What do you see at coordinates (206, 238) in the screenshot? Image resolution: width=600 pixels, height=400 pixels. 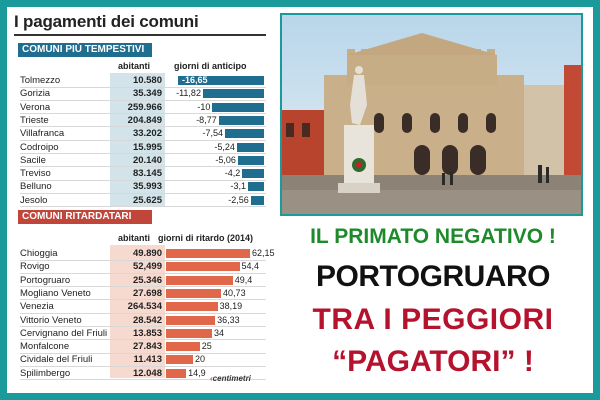 I see `late-col-giorni: giorni di ritardo (2014)` at bounding box center [206, 238].